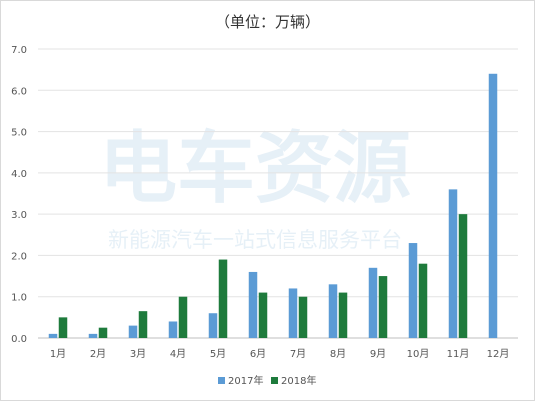 This screenshot has height=401, width=535. Describe the element at coordinates (19, 195) in the screenshot. I see `y-axis-ticks: 0.0 1.0 2.0 3.0 4.0 5.0 6.0 7.0` at that location.